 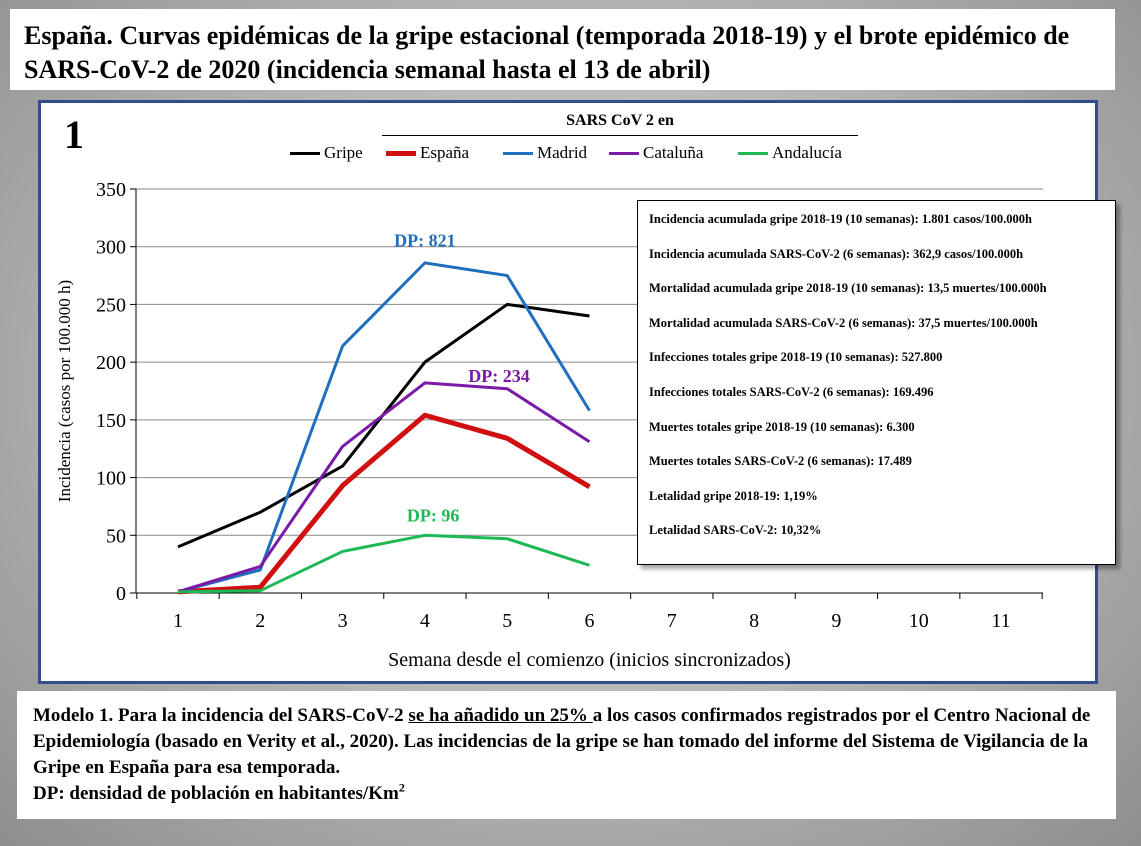 I want to click on legend-item: Cataluña, so click(x=656, y=153).